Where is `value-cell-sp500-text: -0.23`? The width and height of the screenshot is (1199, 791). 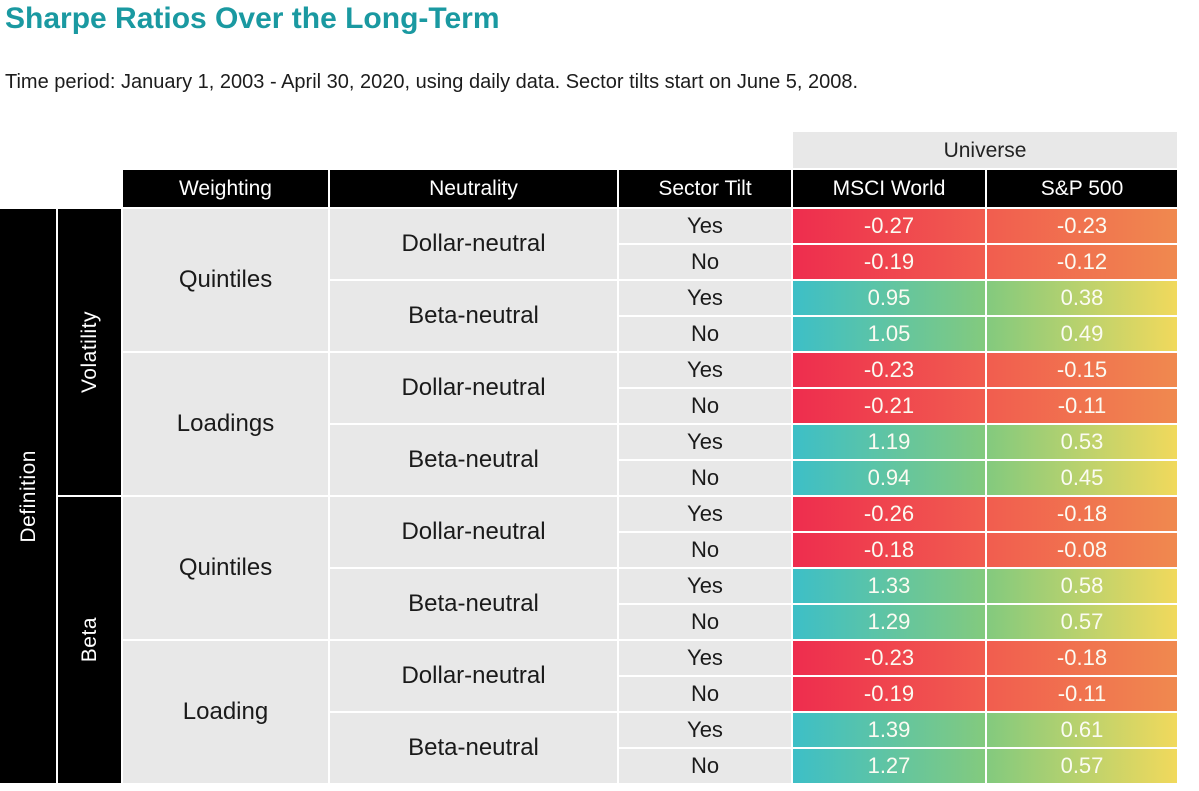 value-cell-sp500-text: -0.23 is located at coordinates (1082, 225).